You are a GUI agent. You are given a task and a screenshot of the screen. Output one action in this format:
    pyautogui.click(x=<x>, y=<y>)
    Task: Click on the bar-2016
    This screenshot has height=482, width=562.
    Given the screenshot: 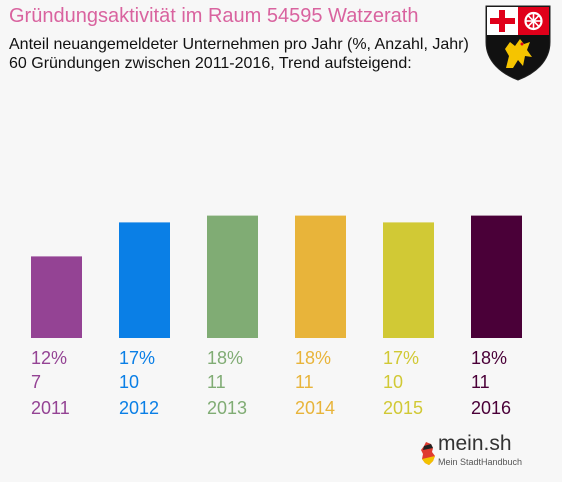 What is the action you would take?
    pyautogui.click(x=496, y=276)
    